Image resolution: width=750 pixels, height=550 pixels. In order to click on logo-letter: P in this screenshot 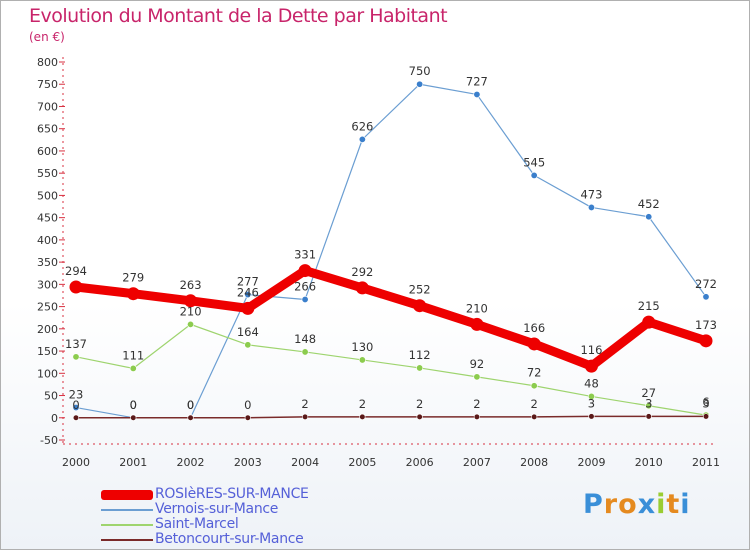, I will do `click(593, 504)`.